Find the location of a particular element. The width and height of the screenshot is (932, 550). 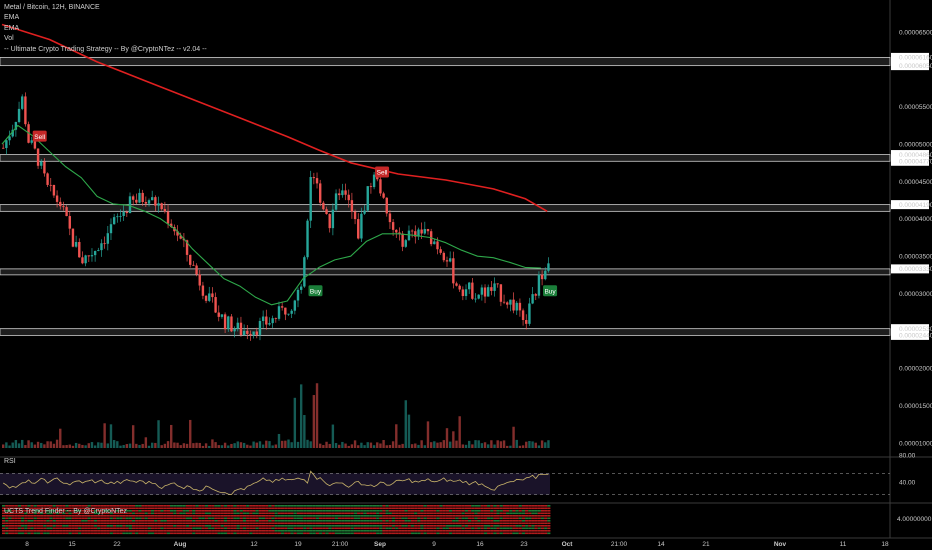

legend-volume: Vol is located at coordinates (9, 39).